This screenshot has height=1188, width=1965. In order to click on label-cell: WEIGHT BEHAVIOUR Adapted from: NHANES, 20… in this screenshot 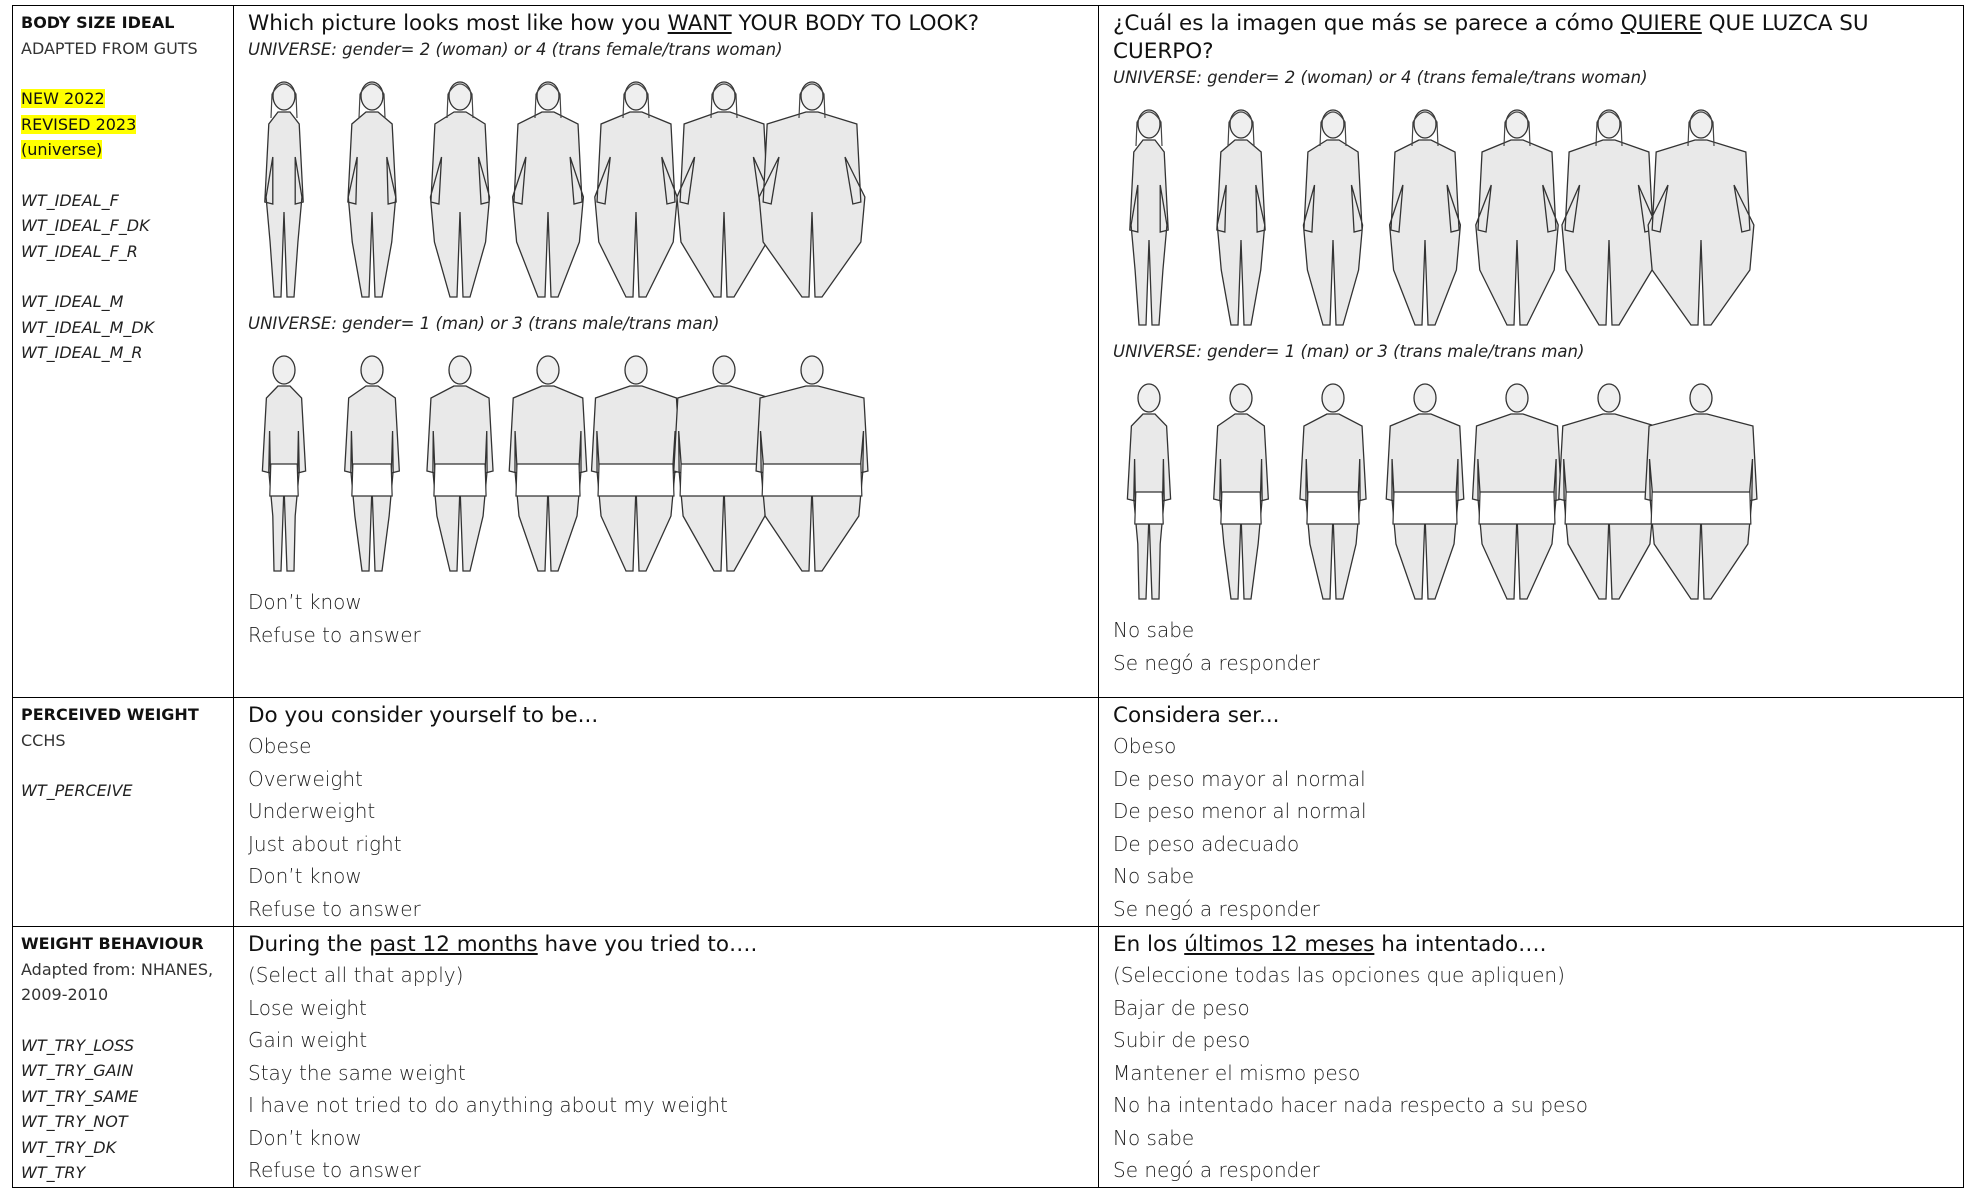, I will do `click(123, 1057)`.